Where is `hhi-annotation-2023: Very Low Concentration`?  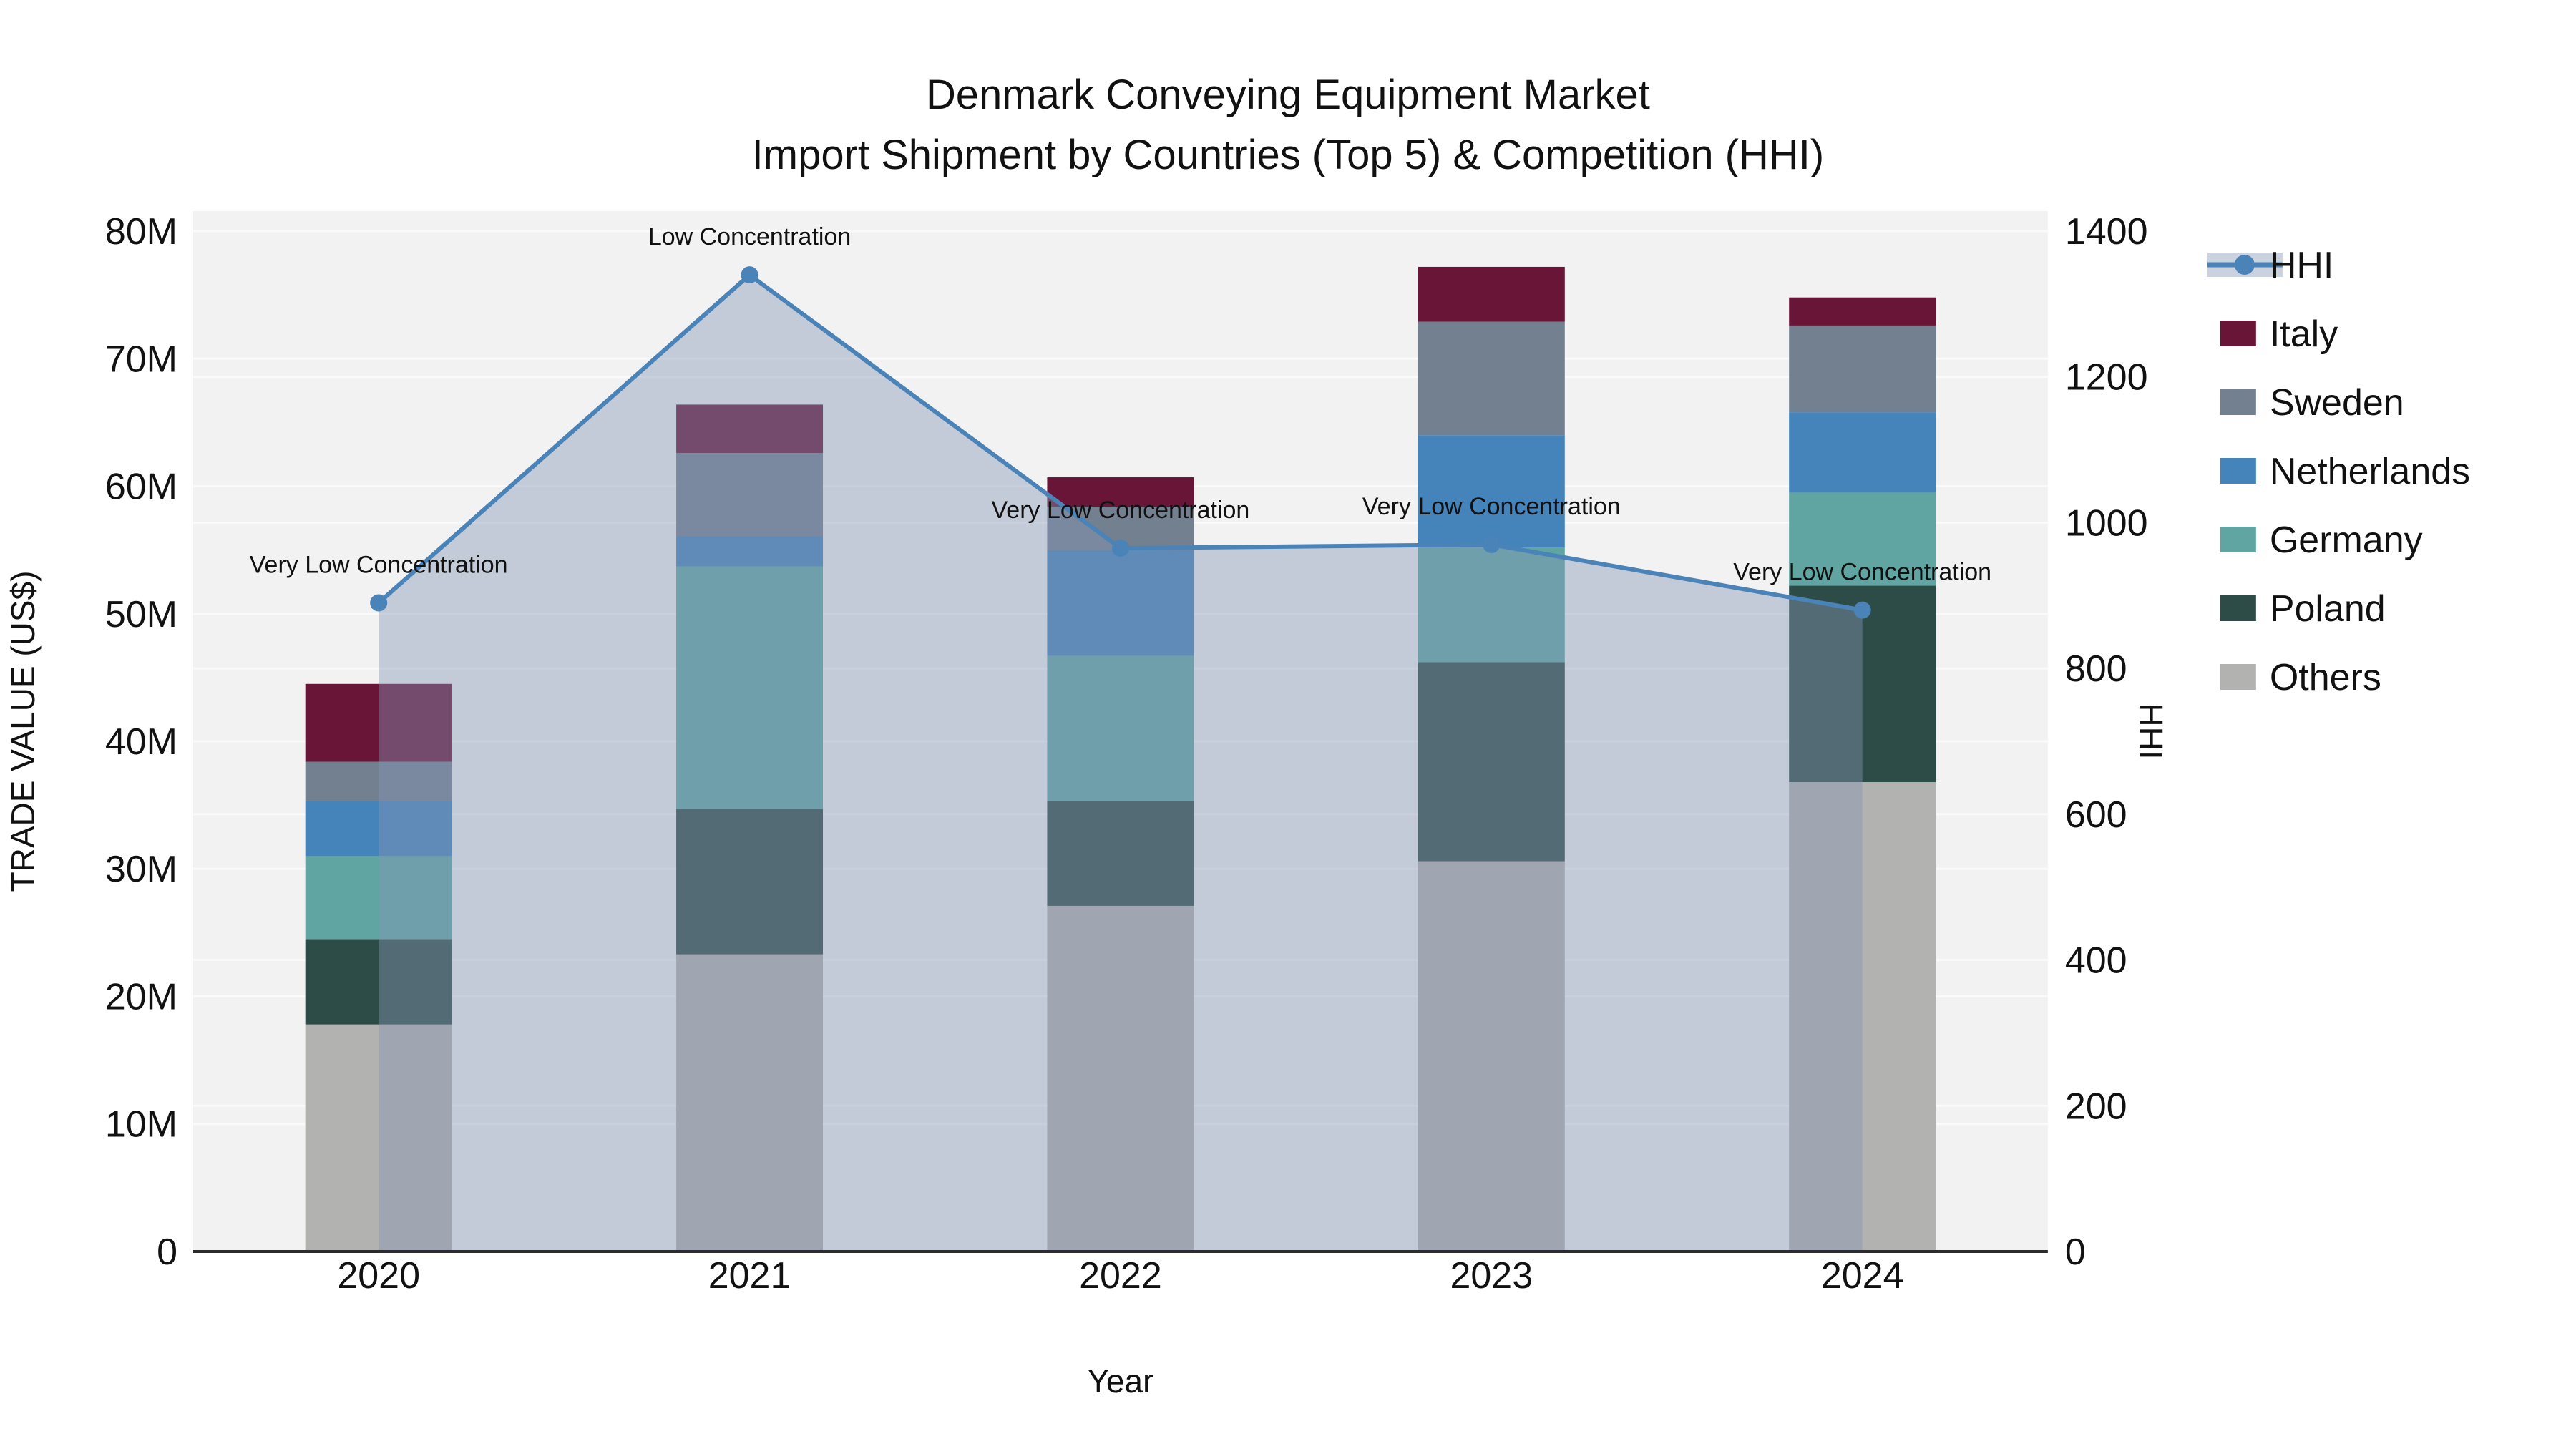
hhi-annotation-2023: Very Low Concentration is located at coordinates (1491, 506).